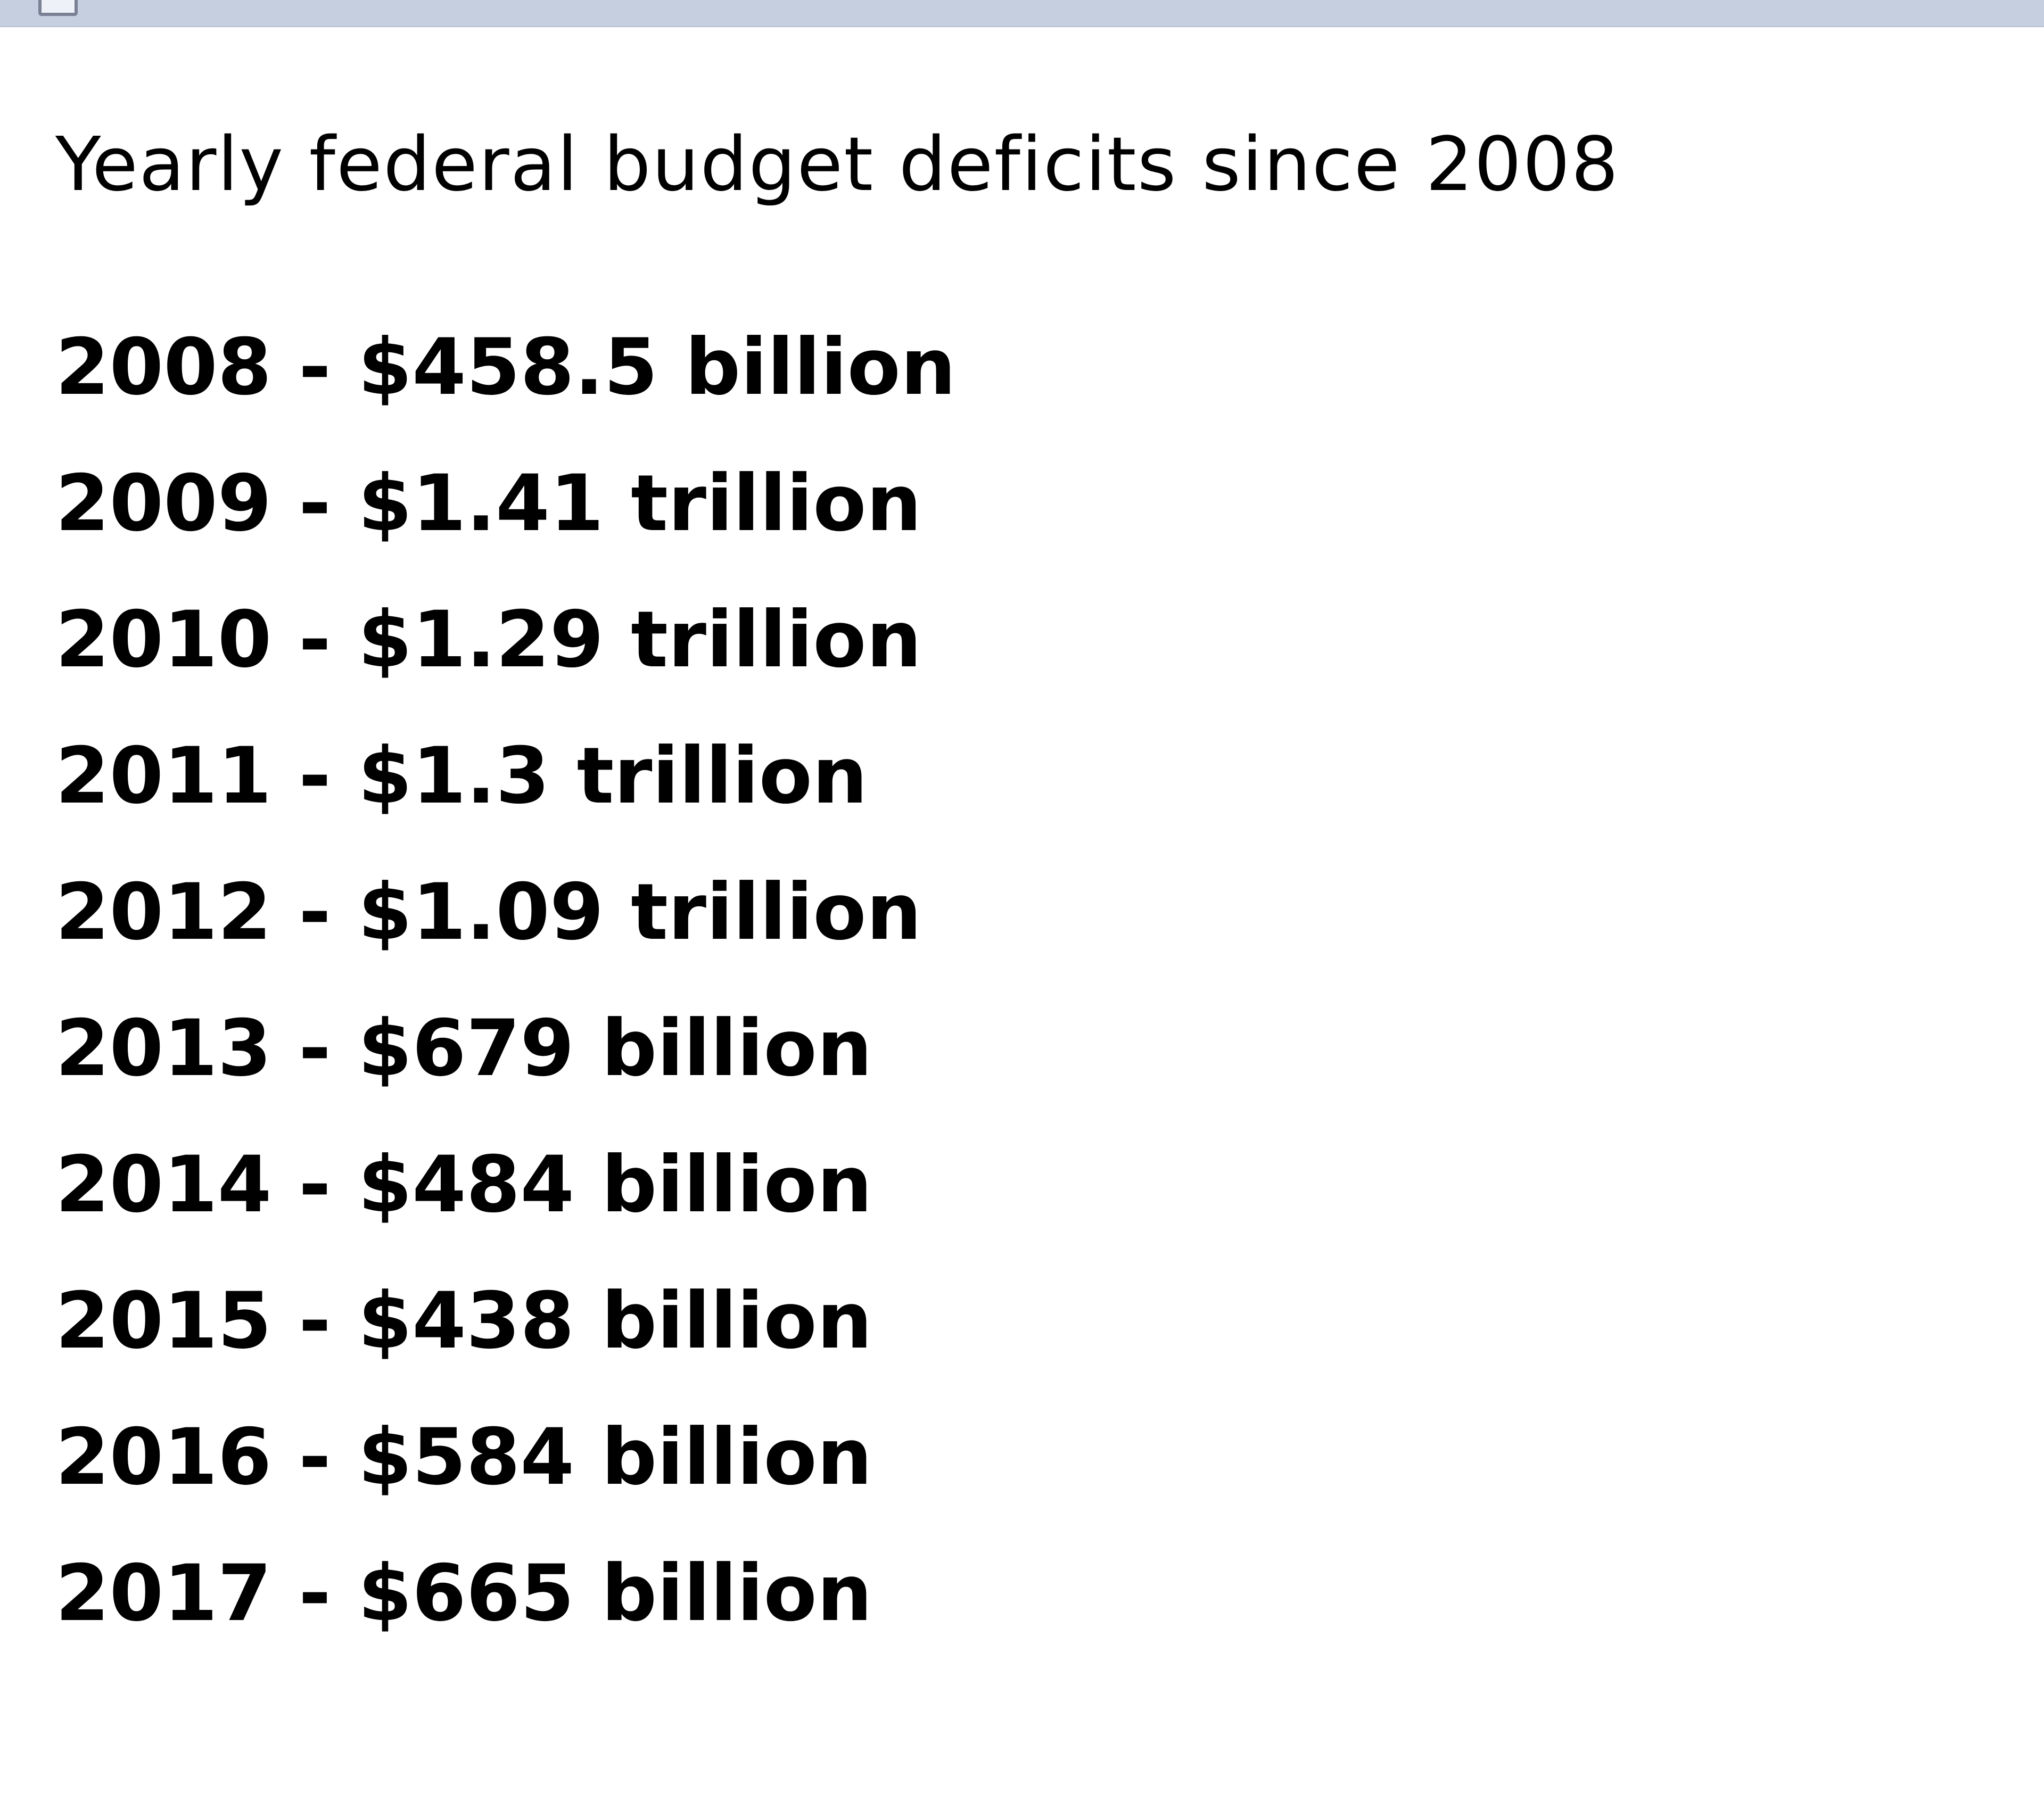 Image resolution: width=2044 pixels, height=1818 pixels. I want to click on list-item: 2012 - $1.09 trillion, so click(488, 912).